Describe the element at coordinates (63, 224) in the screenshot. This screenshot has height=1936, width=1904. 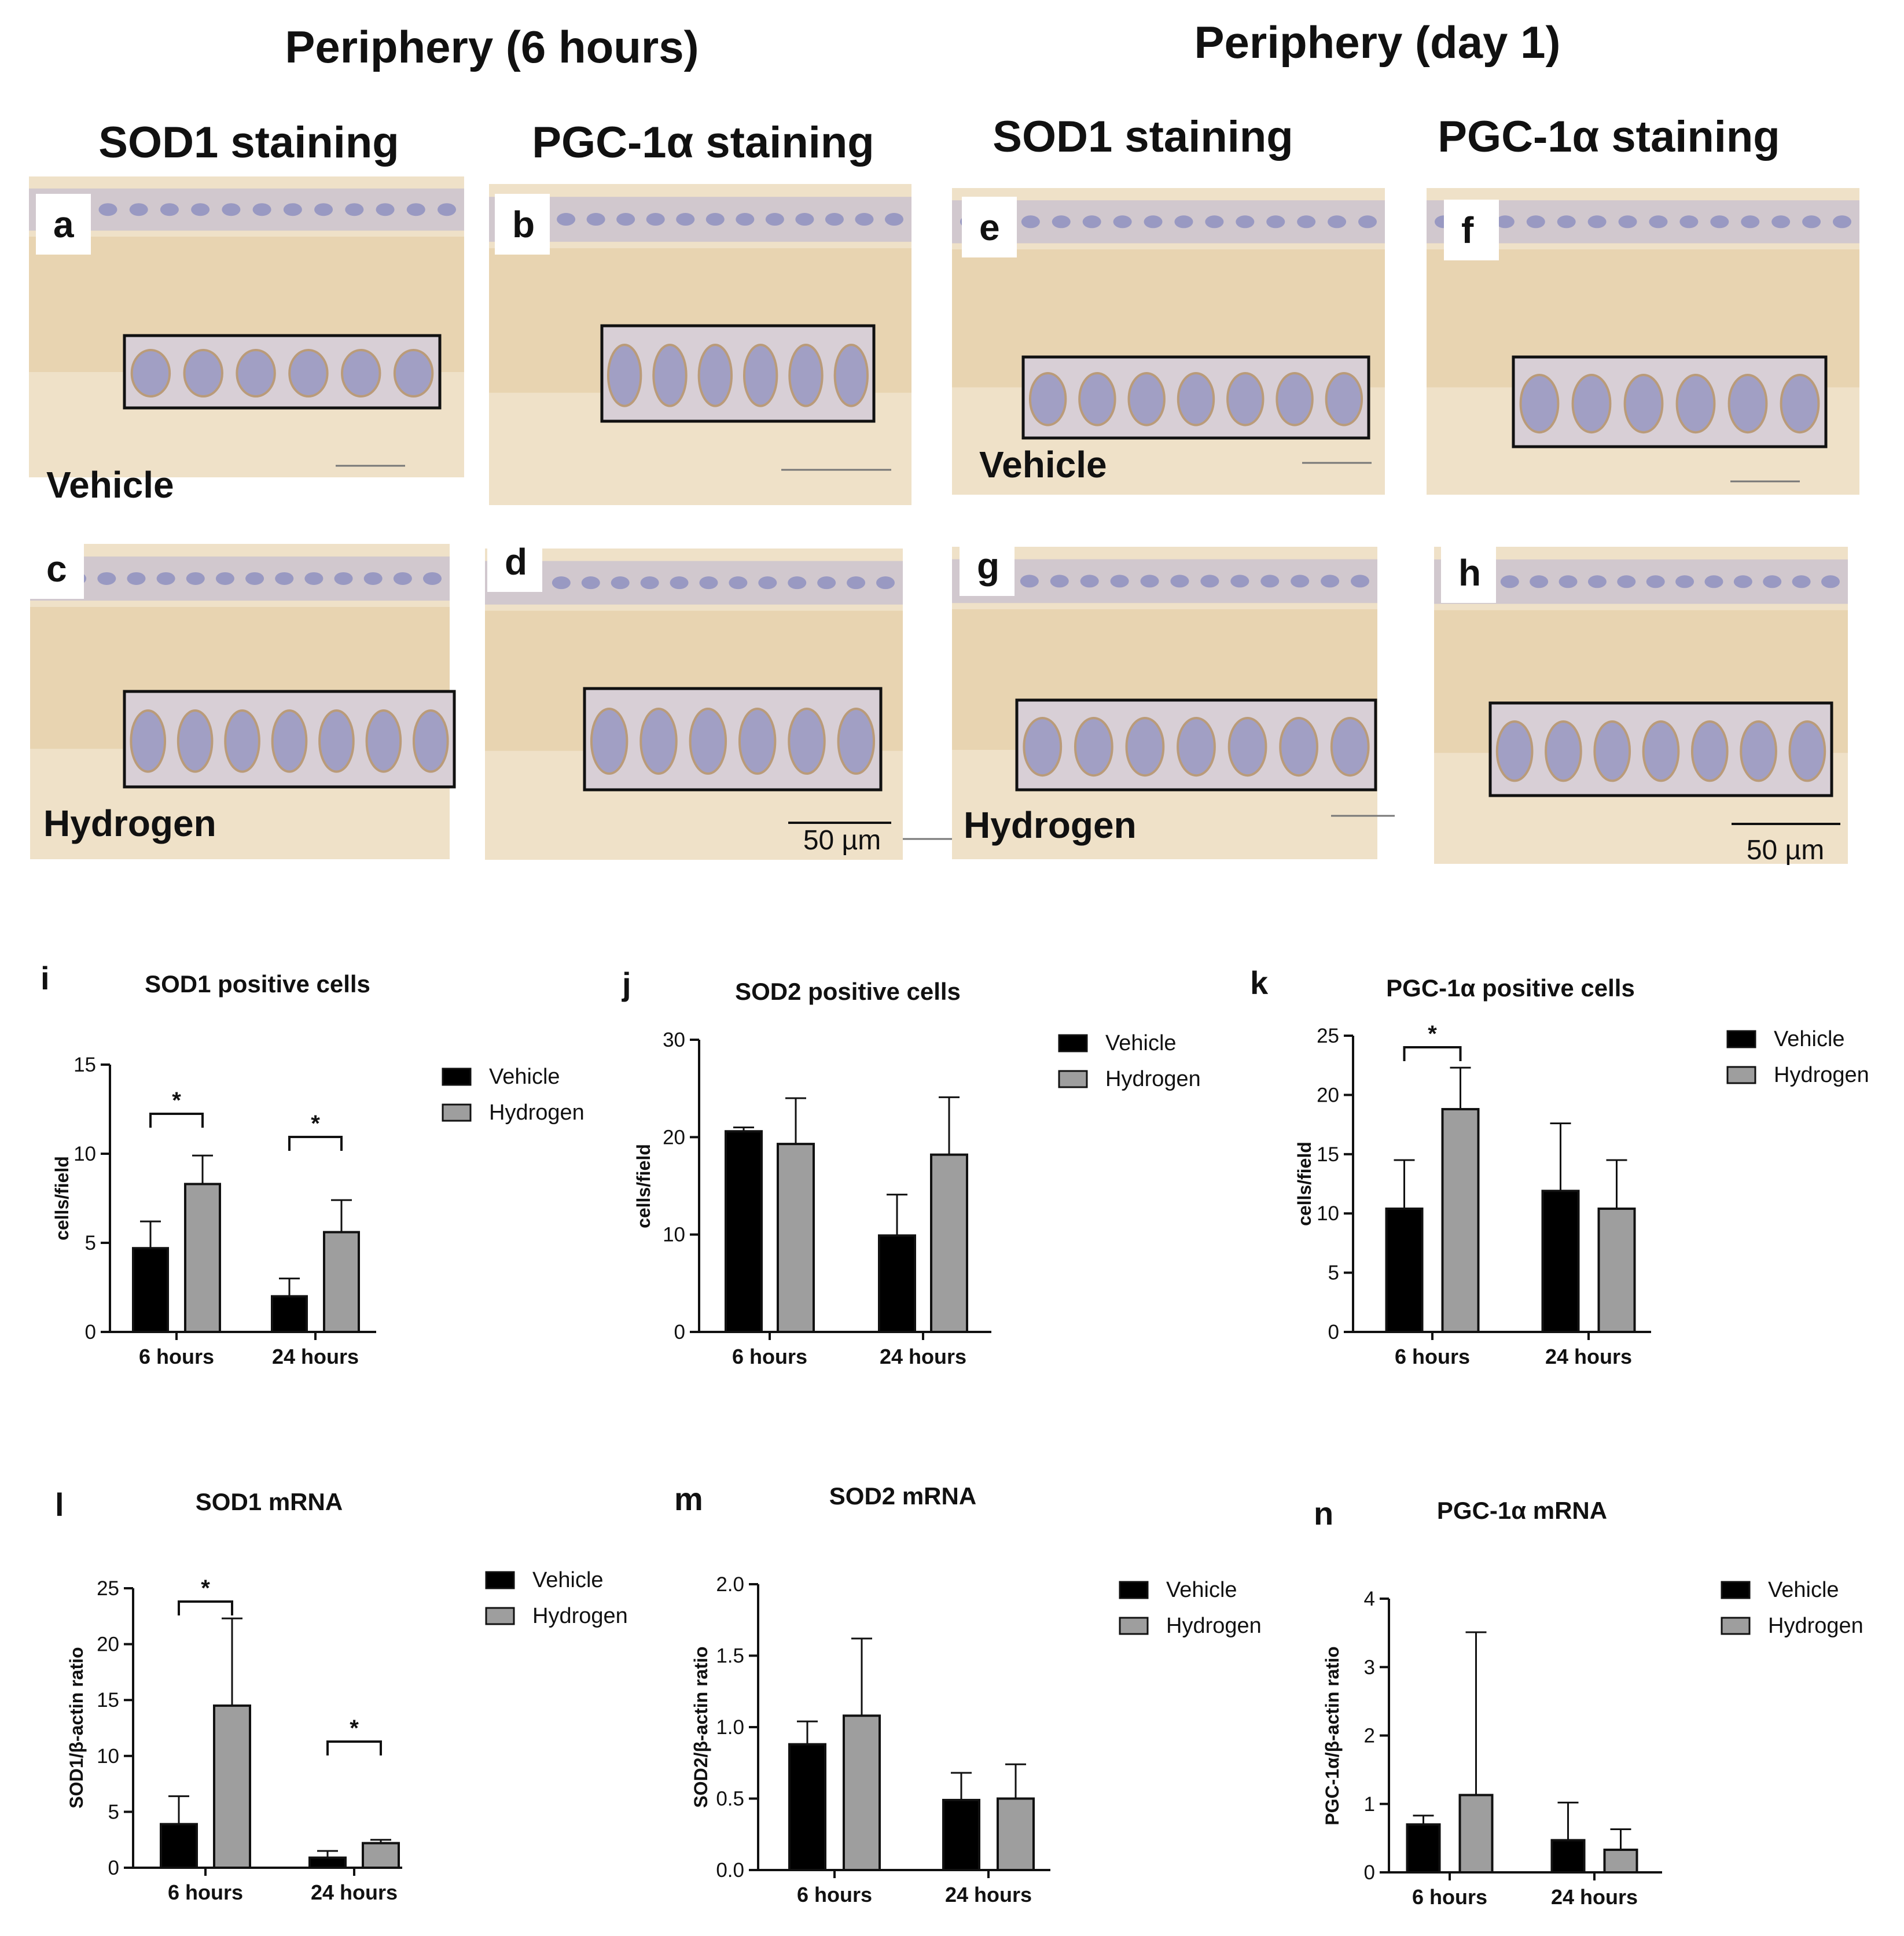
I see `panel-letter: a` at that location.